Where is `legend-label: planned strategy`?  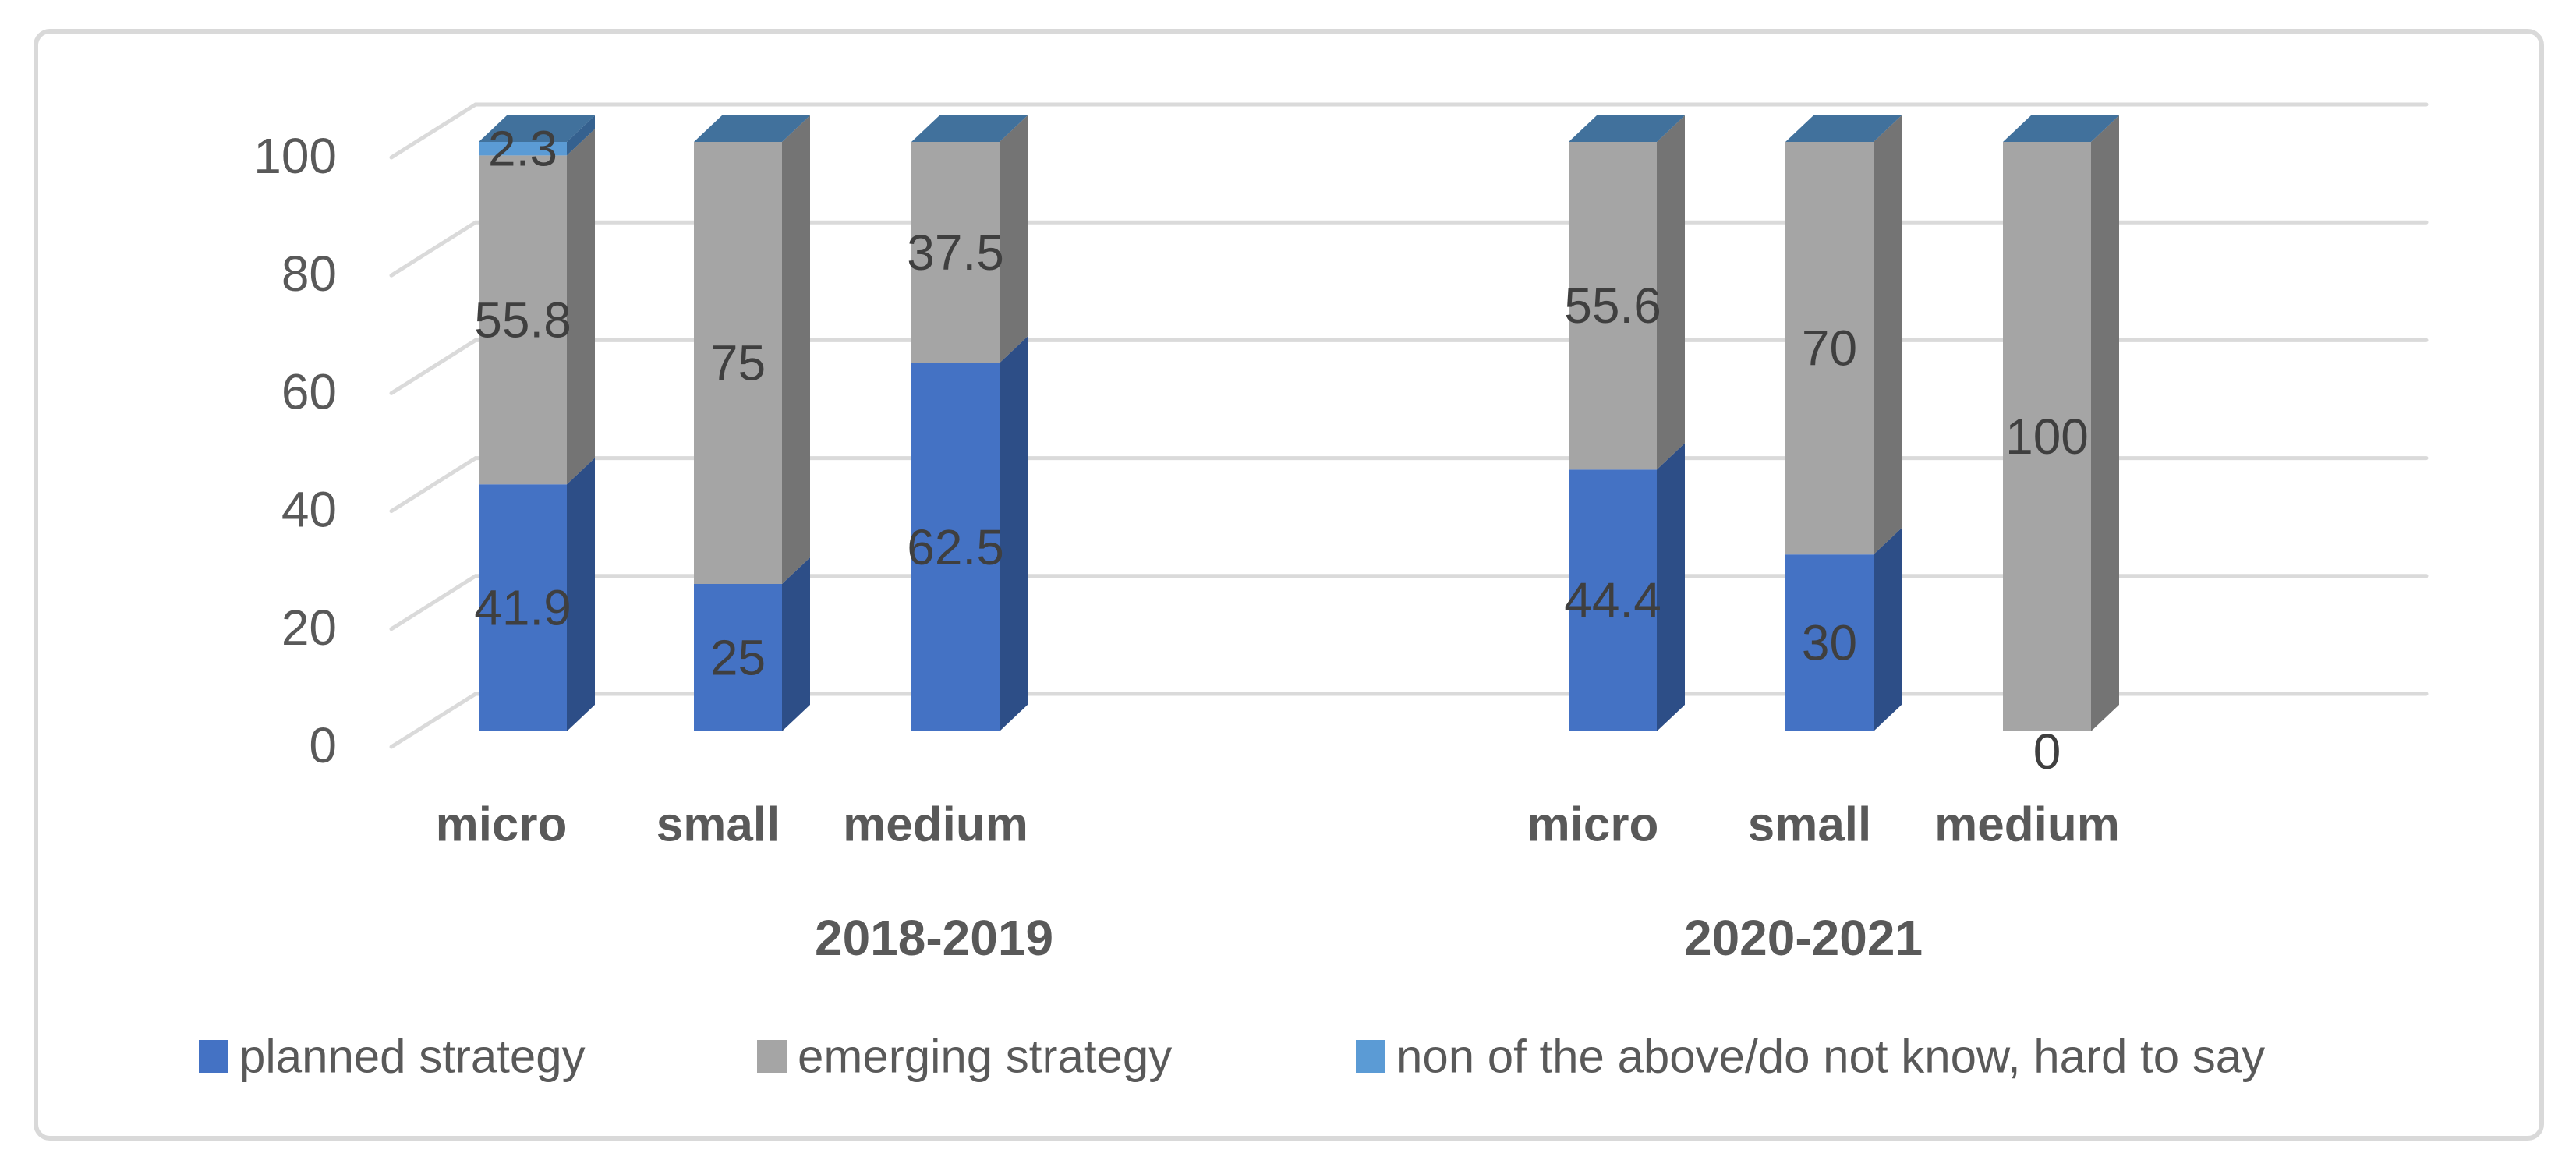
legend-label: planned strategy is located at coordinates (412, 1057).